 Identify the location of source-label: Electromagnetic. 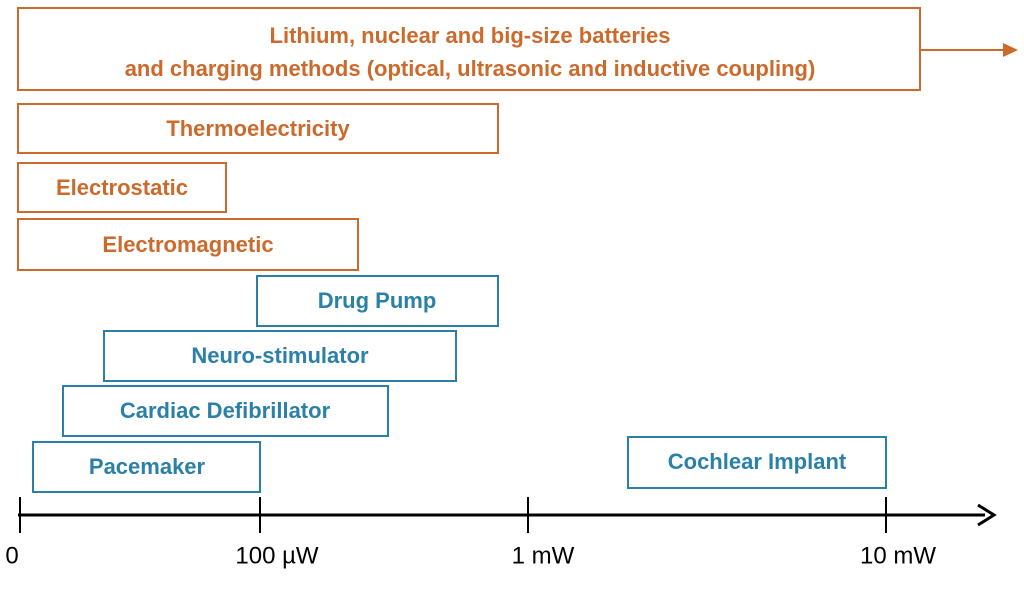
(187, 244).